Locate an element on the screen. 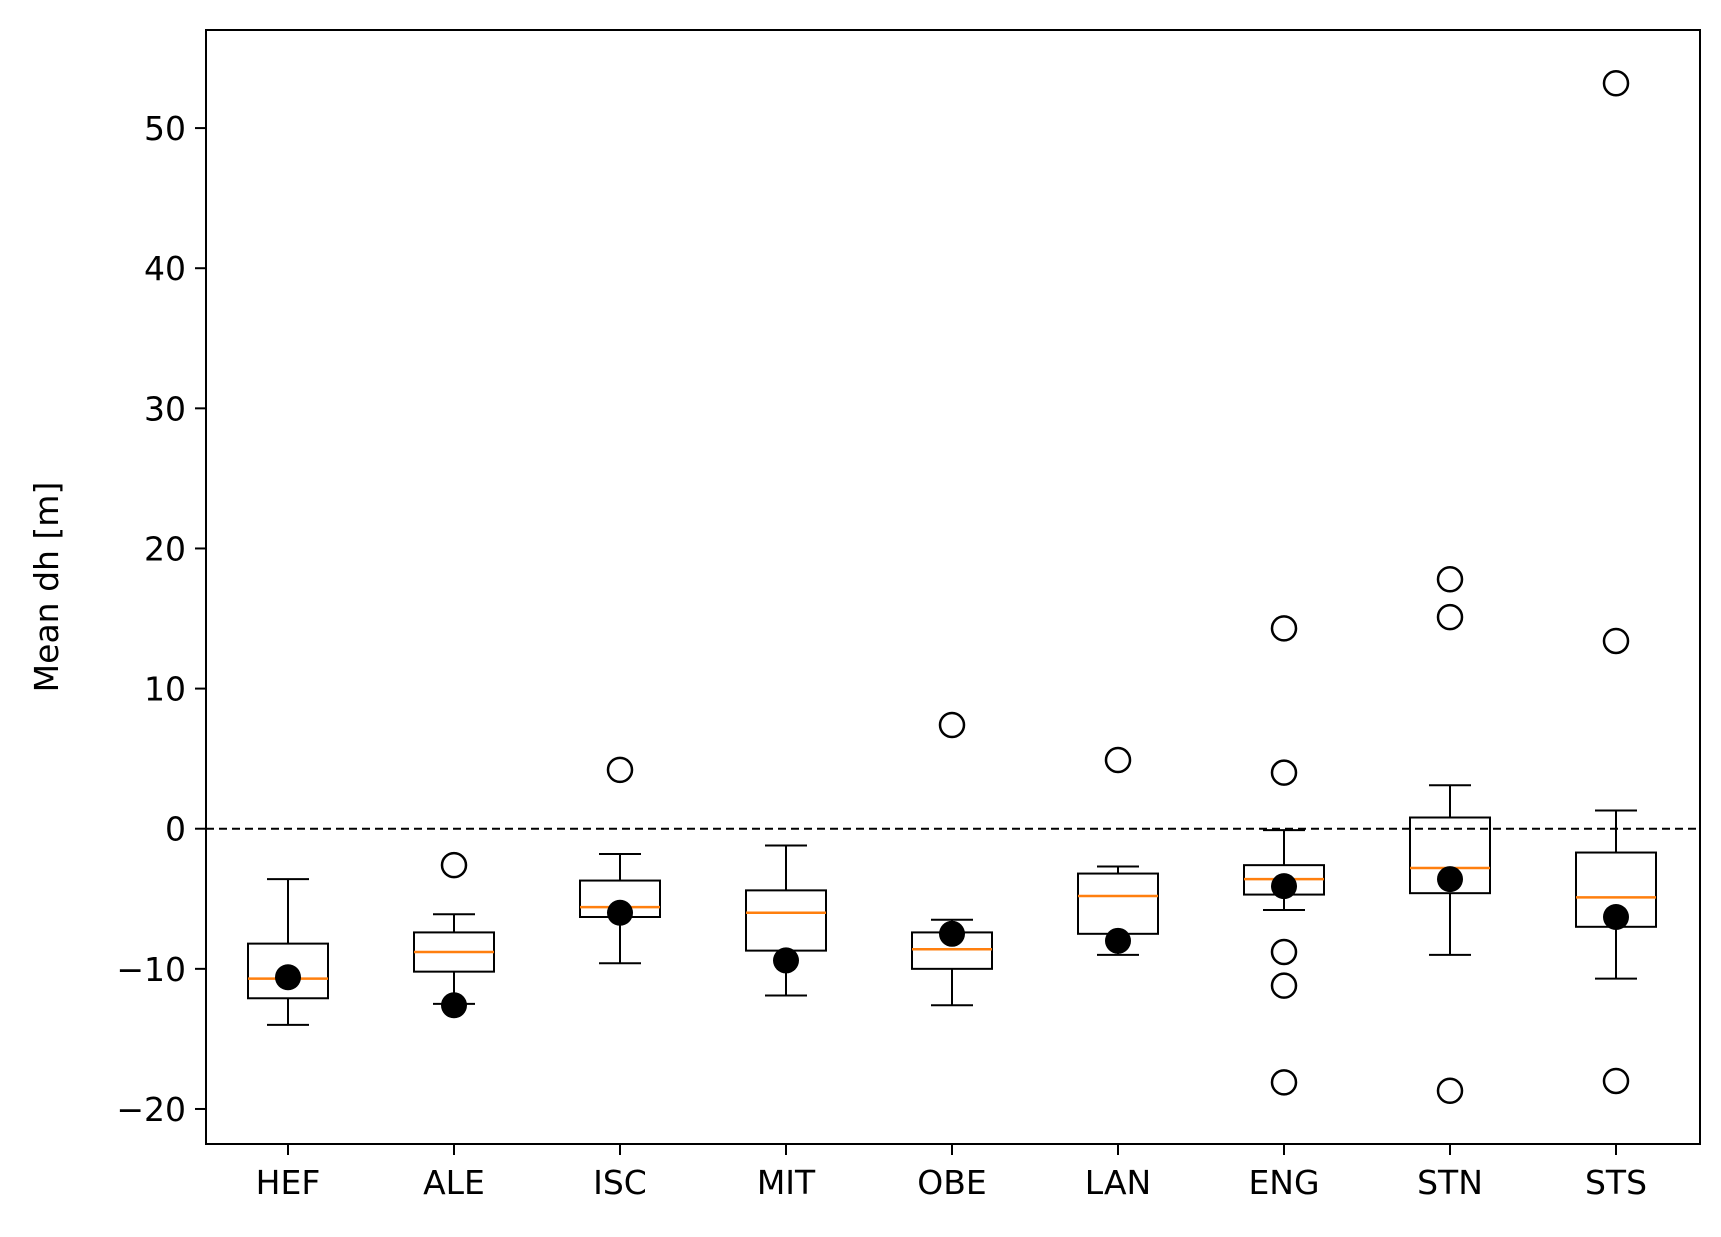  mean-marker-isc is located at coordinates (620, 912).